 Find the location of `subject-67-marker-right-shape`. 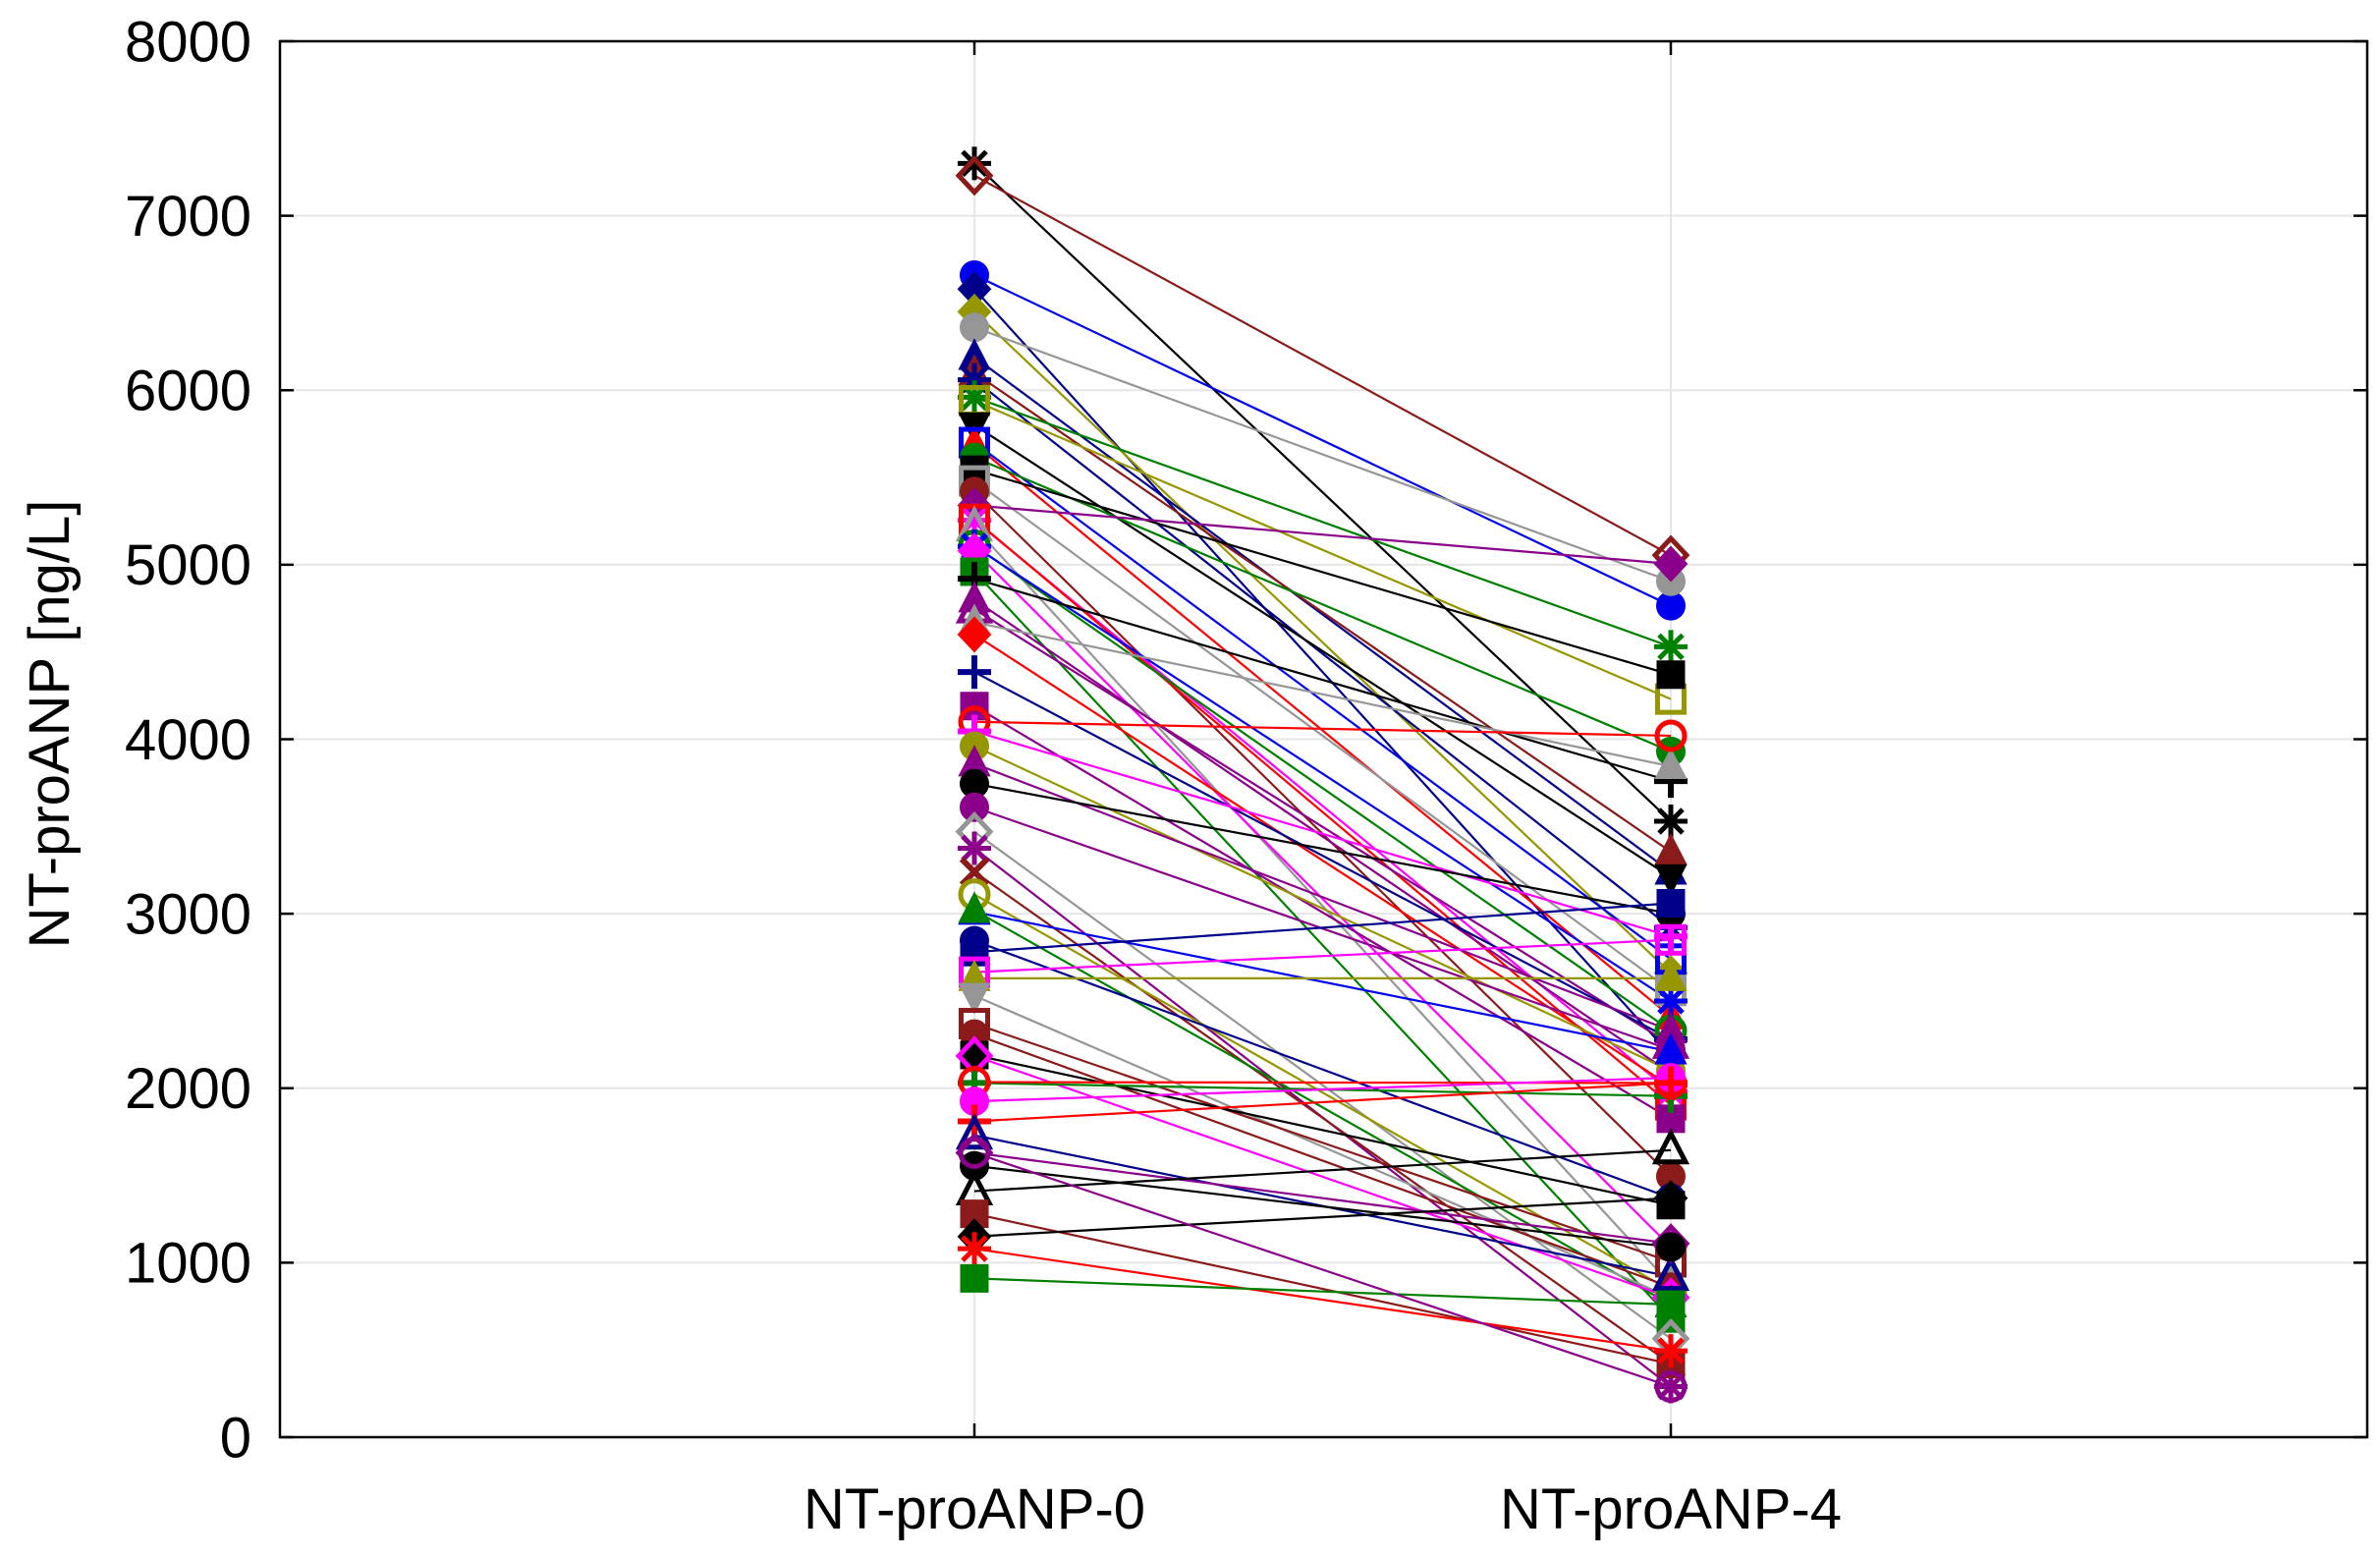

subject-67-marker-right-shape is located at coordinates (1671, 1386).